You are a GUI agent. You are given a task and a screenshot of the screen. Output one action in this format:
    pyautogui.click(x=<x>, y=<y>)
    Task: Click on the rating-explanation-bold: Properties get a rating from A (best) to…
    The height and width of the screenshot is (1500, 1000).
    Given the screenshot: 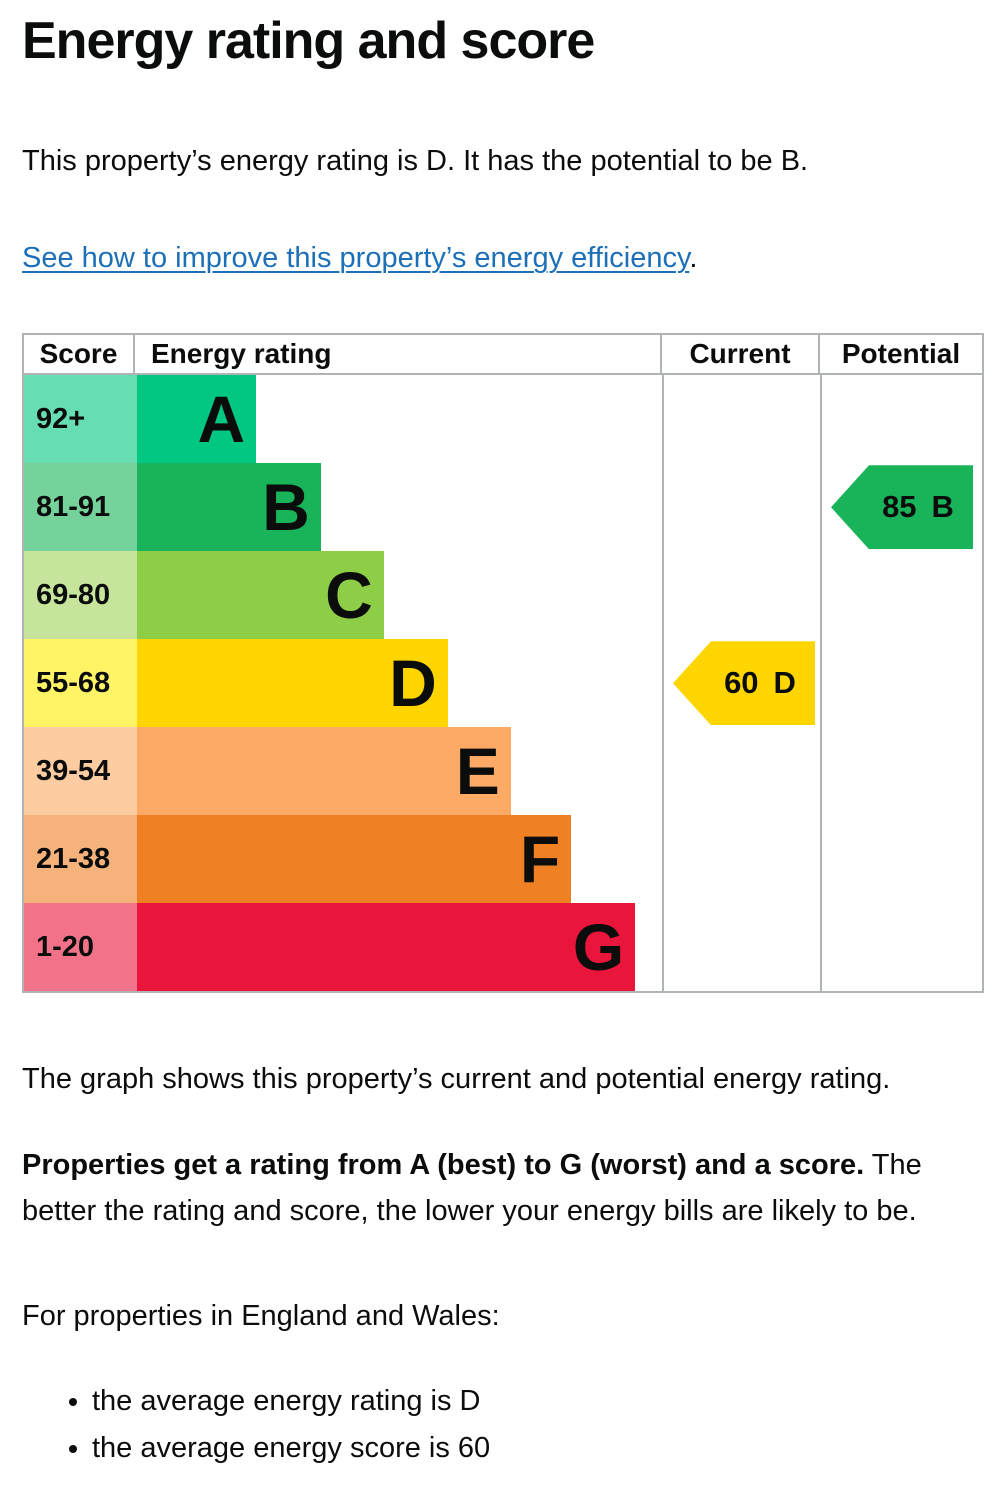 What is the action you would take?
    pyautogui.click(x=443, y=1165)
    